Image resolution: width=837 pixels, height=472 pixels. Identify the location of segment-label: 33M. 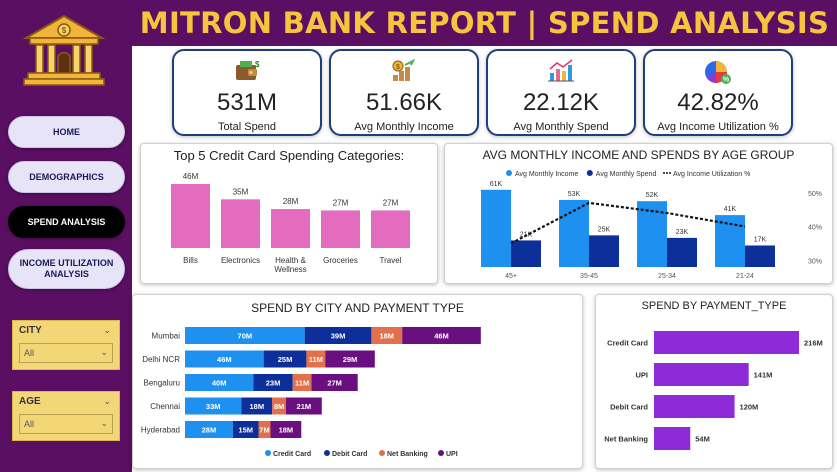
(213, 406).